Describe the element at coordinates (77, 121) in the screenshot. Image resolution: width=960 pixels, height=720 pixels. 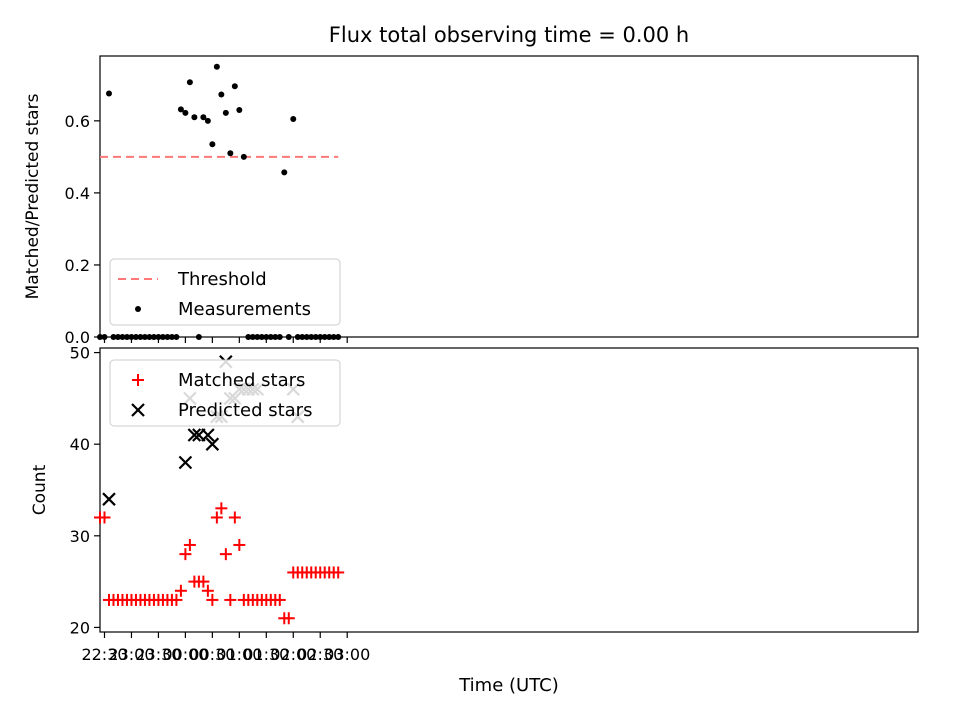
I see `ratio-ytick-label: 0.6` at that location.